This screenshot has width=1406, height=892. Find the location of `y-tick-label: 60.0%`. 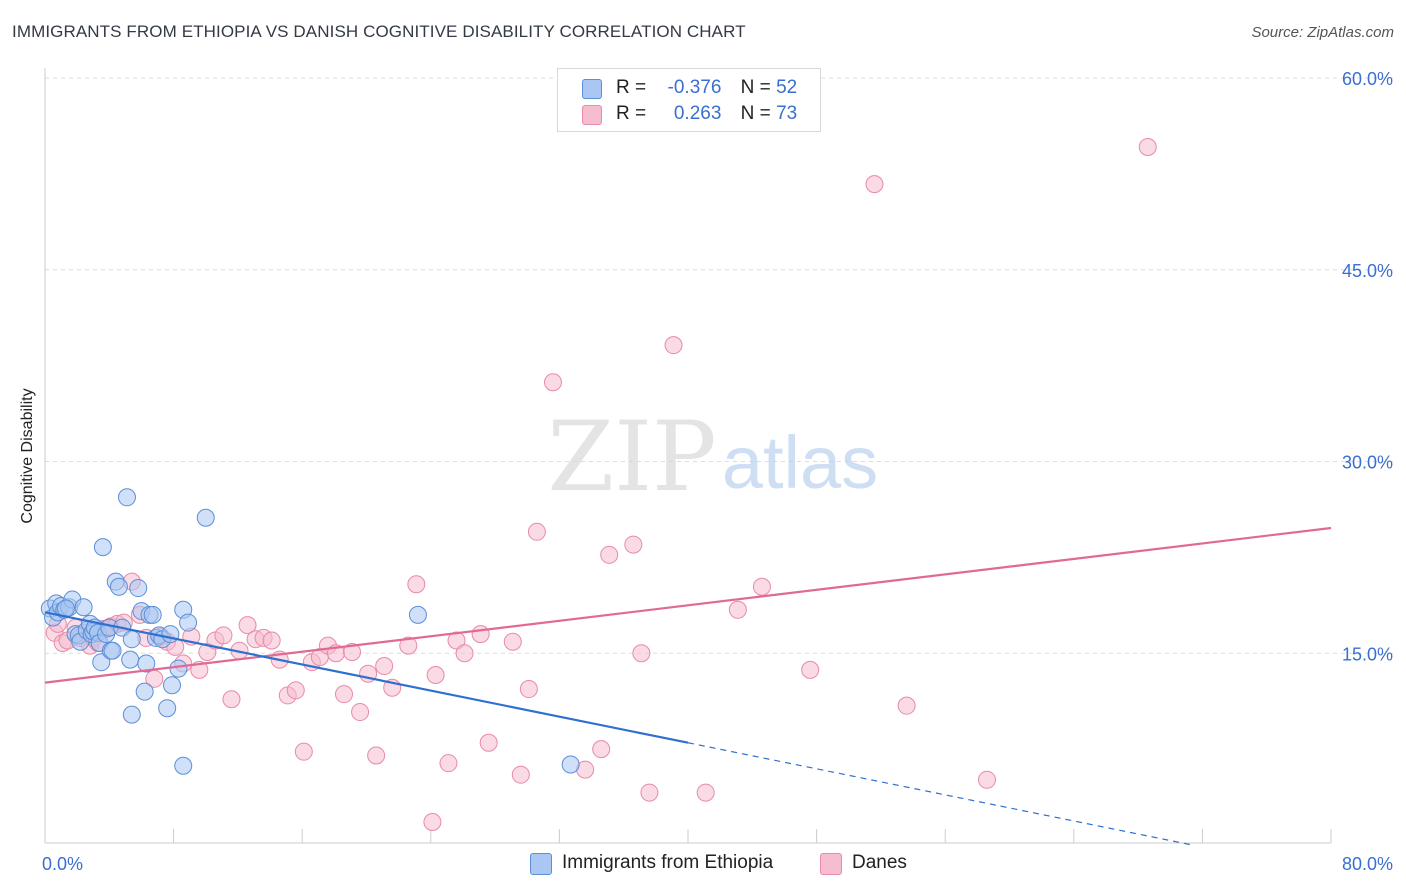

y-tick-label: 60.0% is located at coordinates (1367, 79).